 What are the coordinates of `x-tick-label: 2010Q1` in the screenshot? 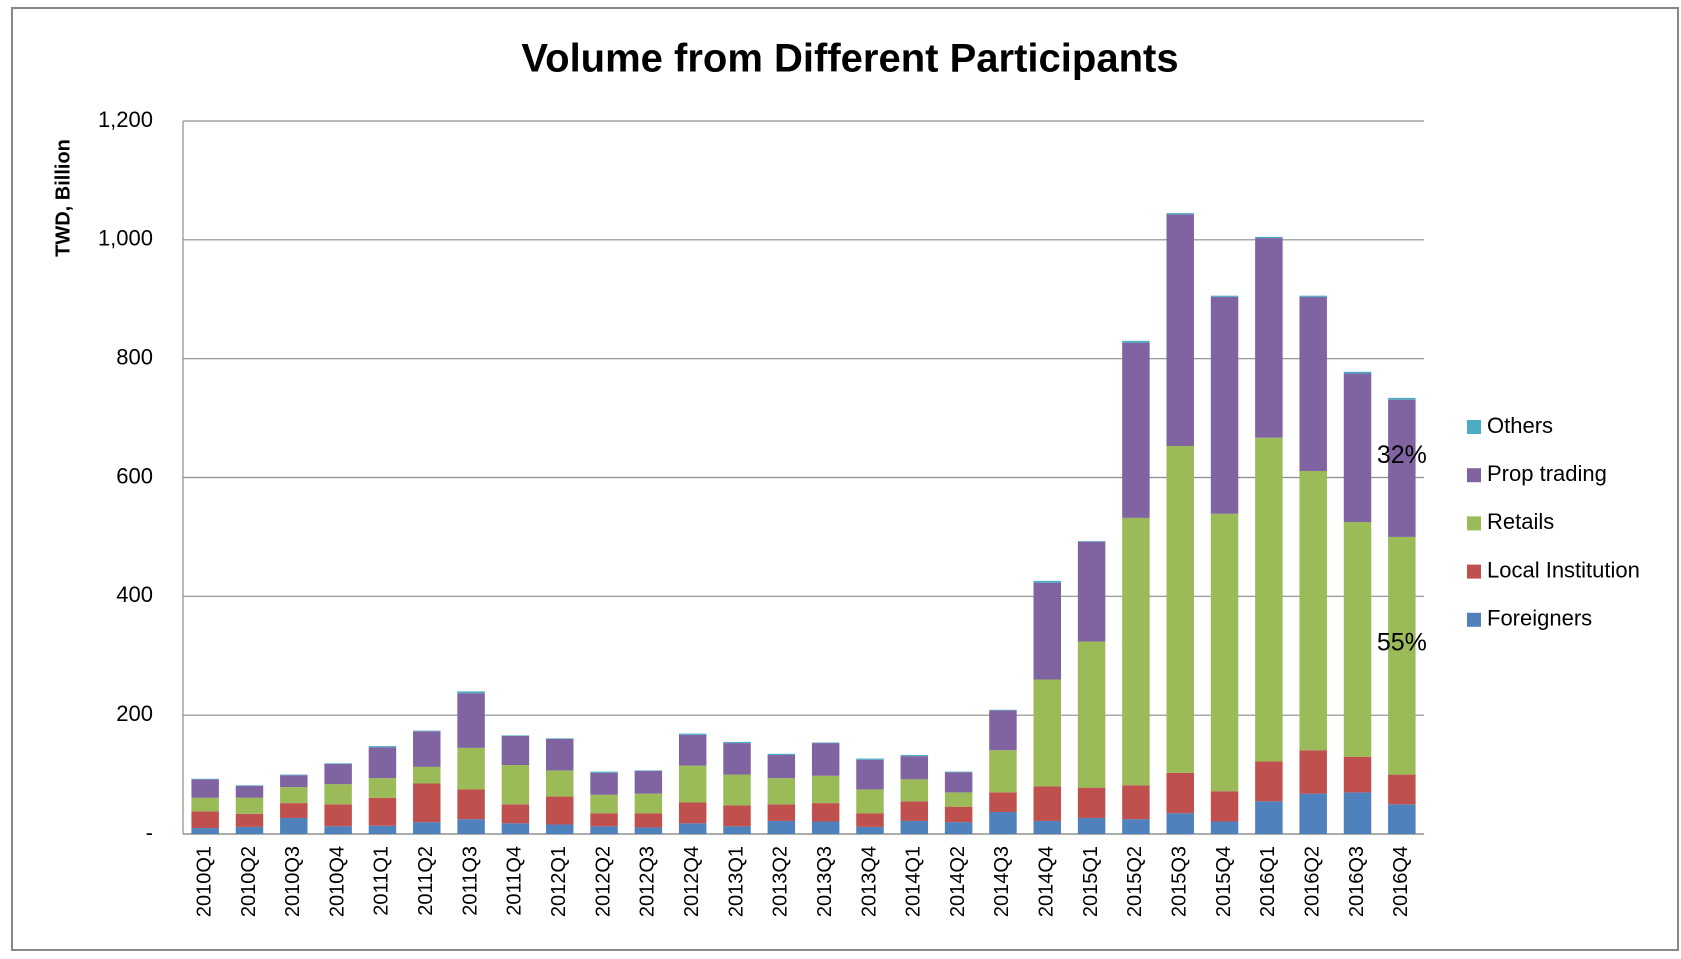 It's located at (204, 881).